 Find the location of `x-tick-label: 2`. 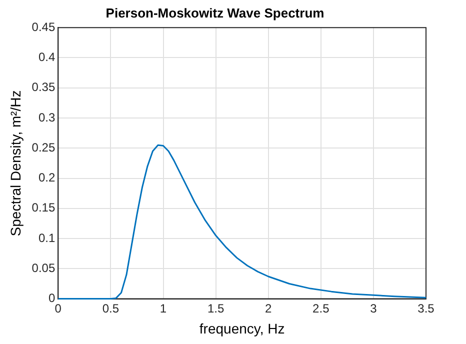

x-tick-label: 2 is located at coordinates (268, 308).